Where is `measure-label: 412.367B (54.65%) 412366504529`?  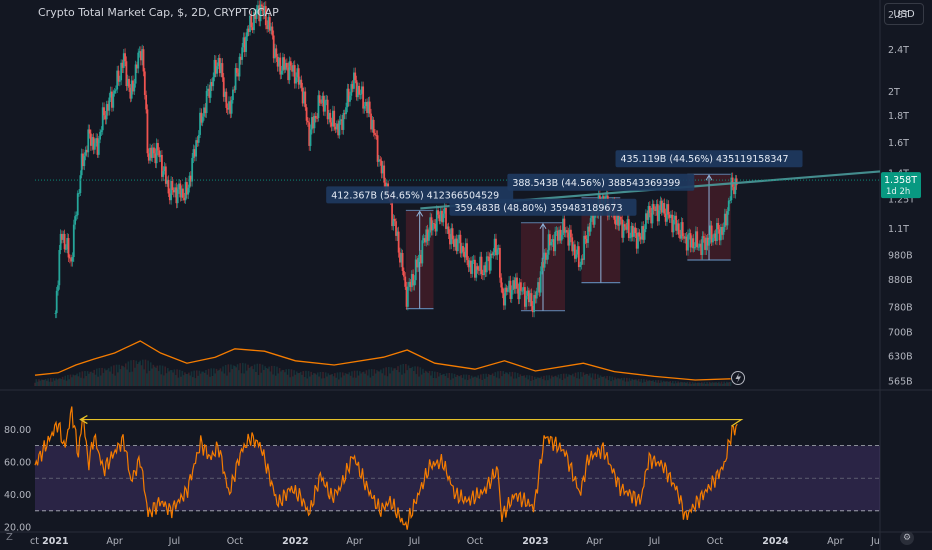
measure-label: 412.367B (54.65%) 412366504529 is located at coordinates (415, 195).